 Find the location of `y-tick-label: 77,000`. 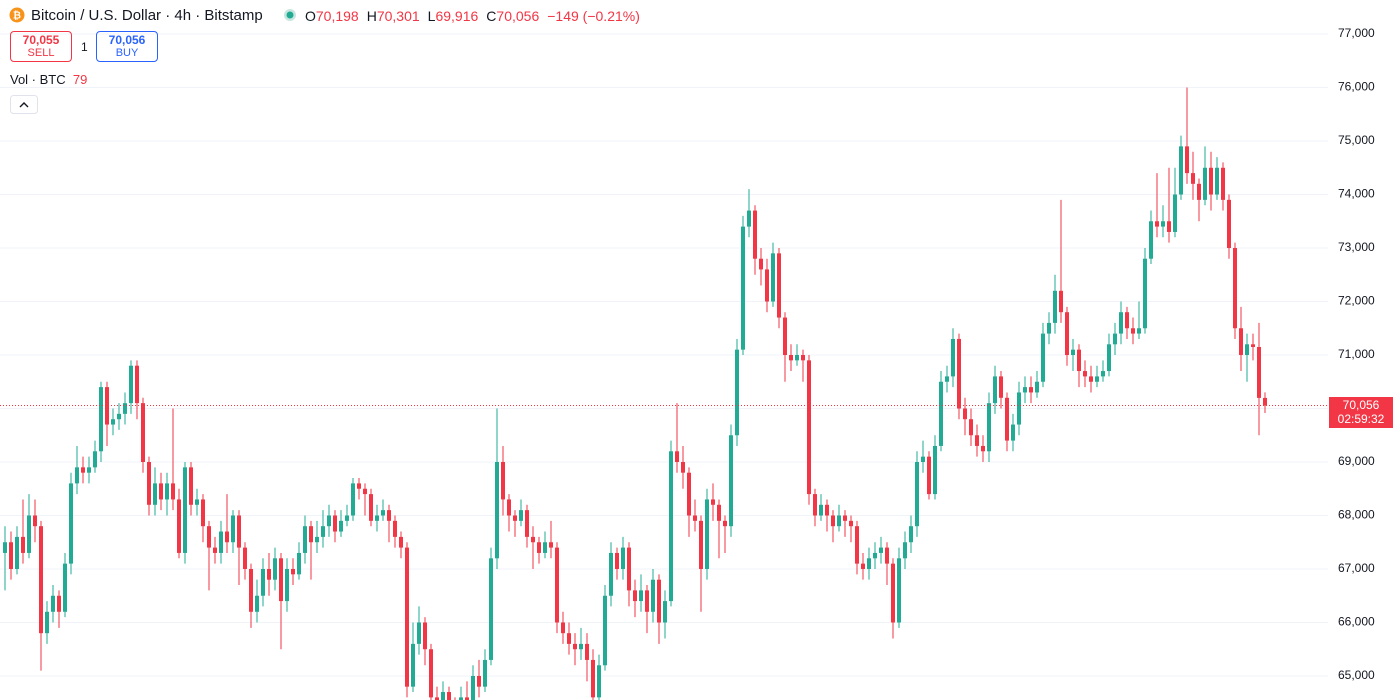

y-tick-label: 77,000 is located at coordinates (1356, 33).